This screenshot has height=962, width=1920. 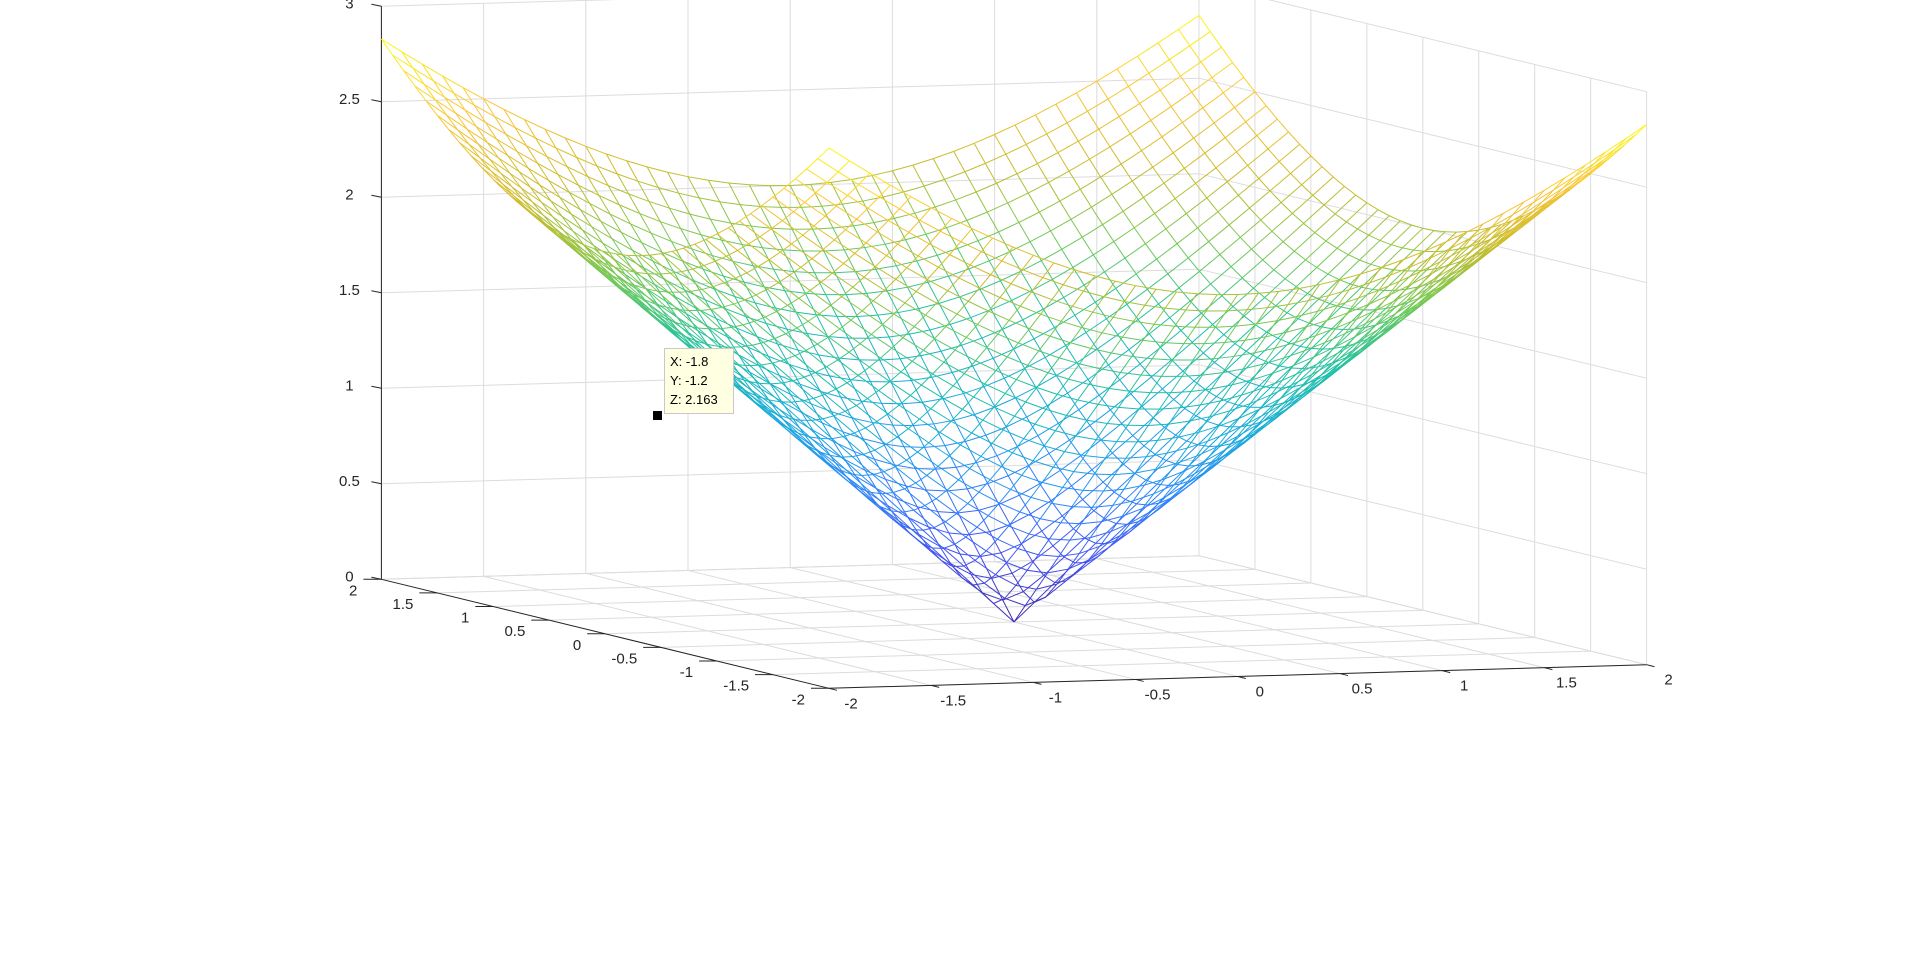 I want to click on gridline-floor-y, so click(x=1126, y=649).